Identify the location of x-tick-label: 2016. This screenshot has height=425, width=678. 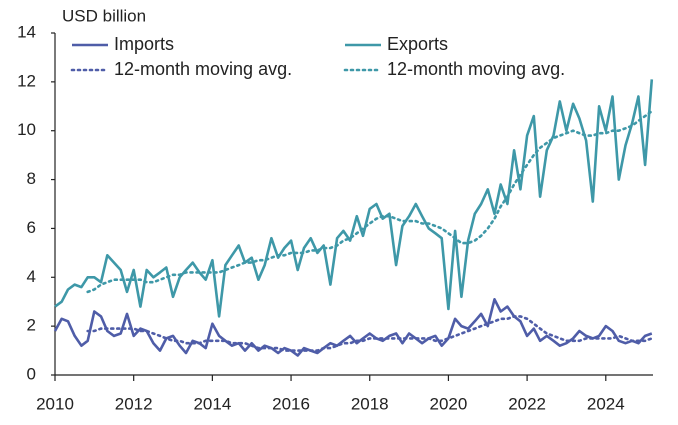
(291, 403).